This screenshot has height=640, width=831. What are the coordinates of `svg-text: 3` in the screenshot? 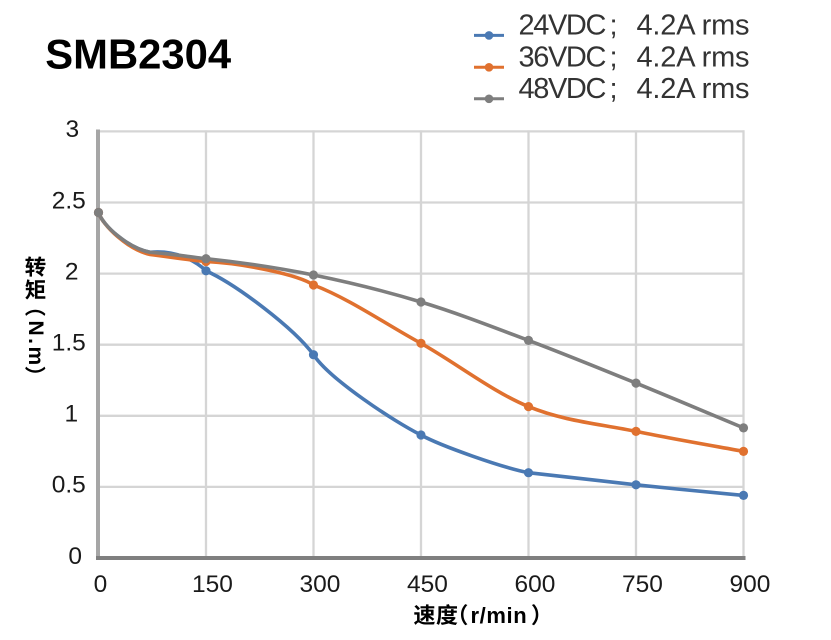 It's located at (73, 129).